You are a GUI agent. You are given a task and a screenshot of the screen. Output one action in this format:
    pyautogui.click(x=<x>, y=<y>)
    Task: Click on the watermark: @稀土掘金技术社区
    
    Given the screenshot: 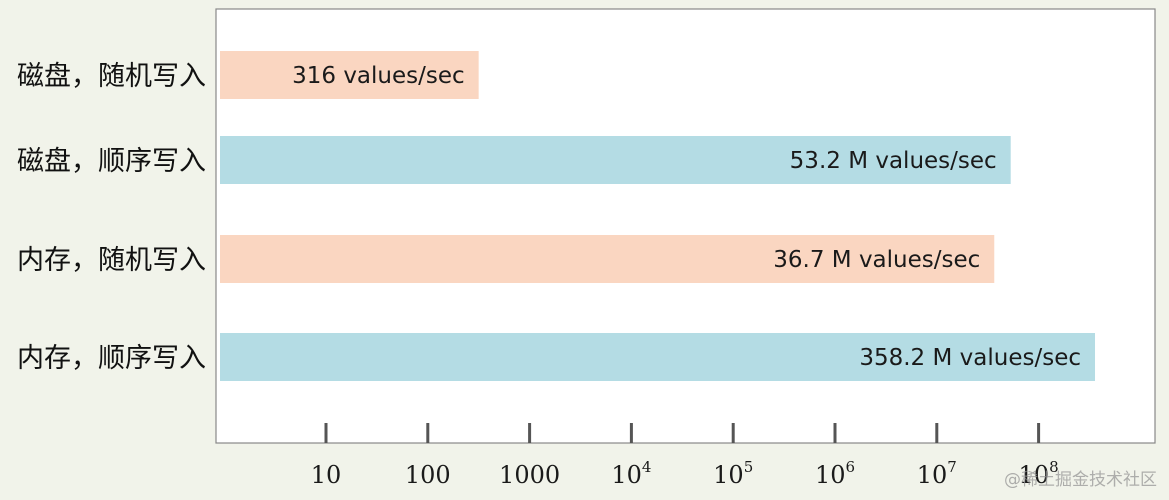 What is the action you would take?
    pyautogui.click(x=1080, y=480)
    